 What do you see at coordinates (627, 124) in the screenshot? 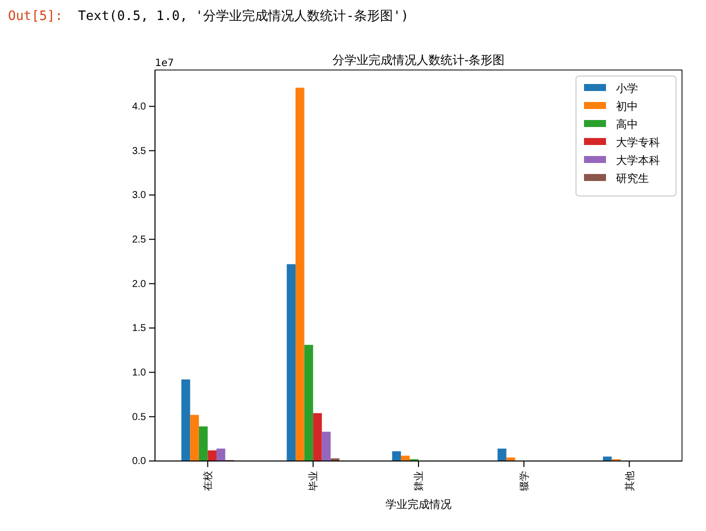
I see `legend-label: 高中` at bounding box center [627, 124].